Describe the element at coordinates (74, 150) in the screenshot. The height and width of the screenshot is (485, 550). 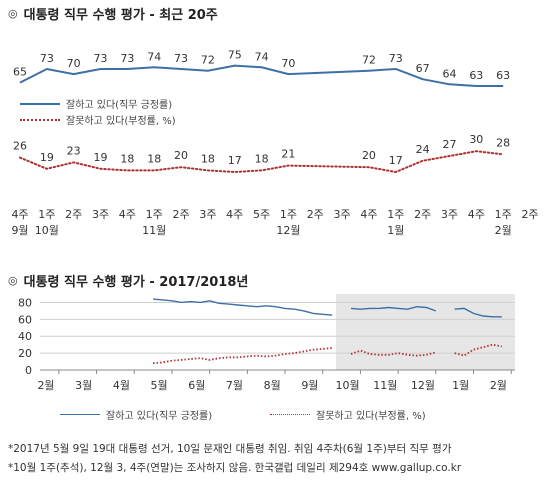
I see `disapprove-data-label: 23` at that location.